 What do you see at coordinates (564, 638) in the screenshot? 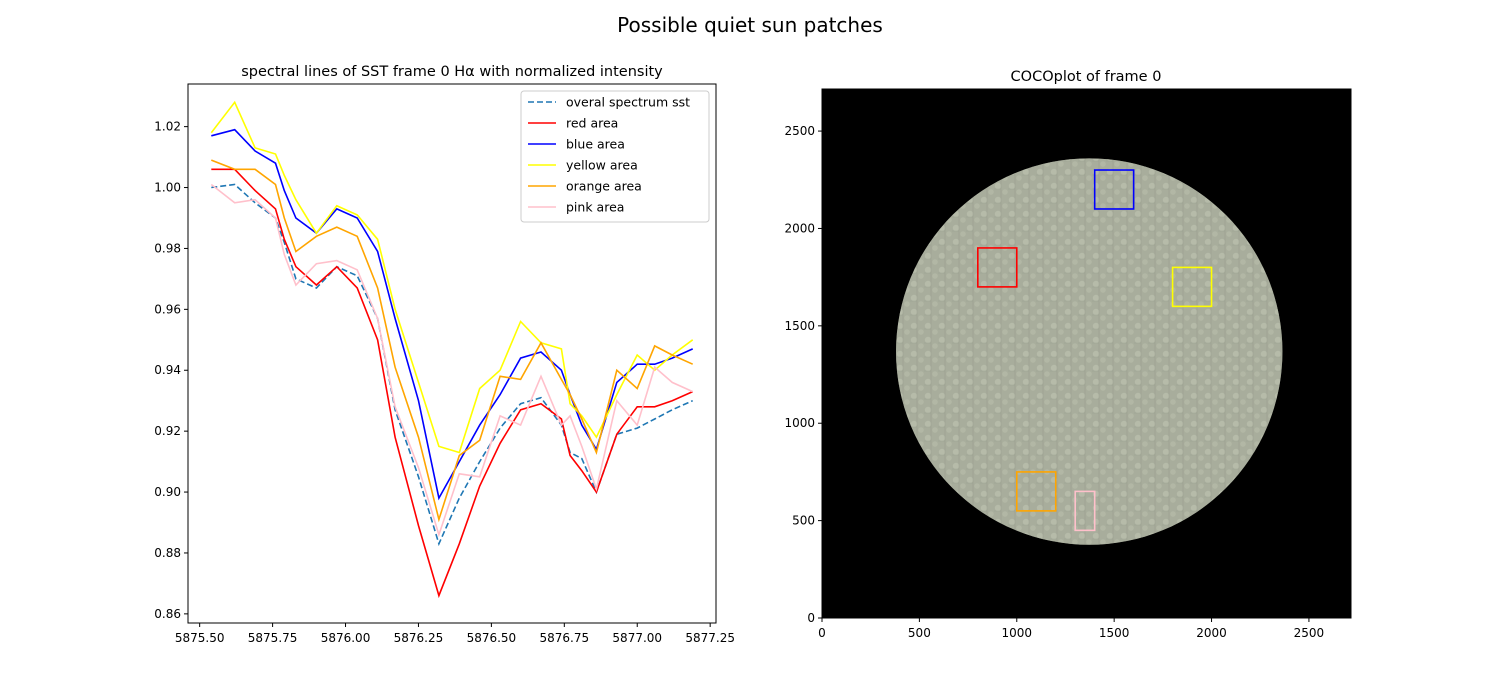
I see `x-tick-label: 5876.75` at bounding box center [564, 638].